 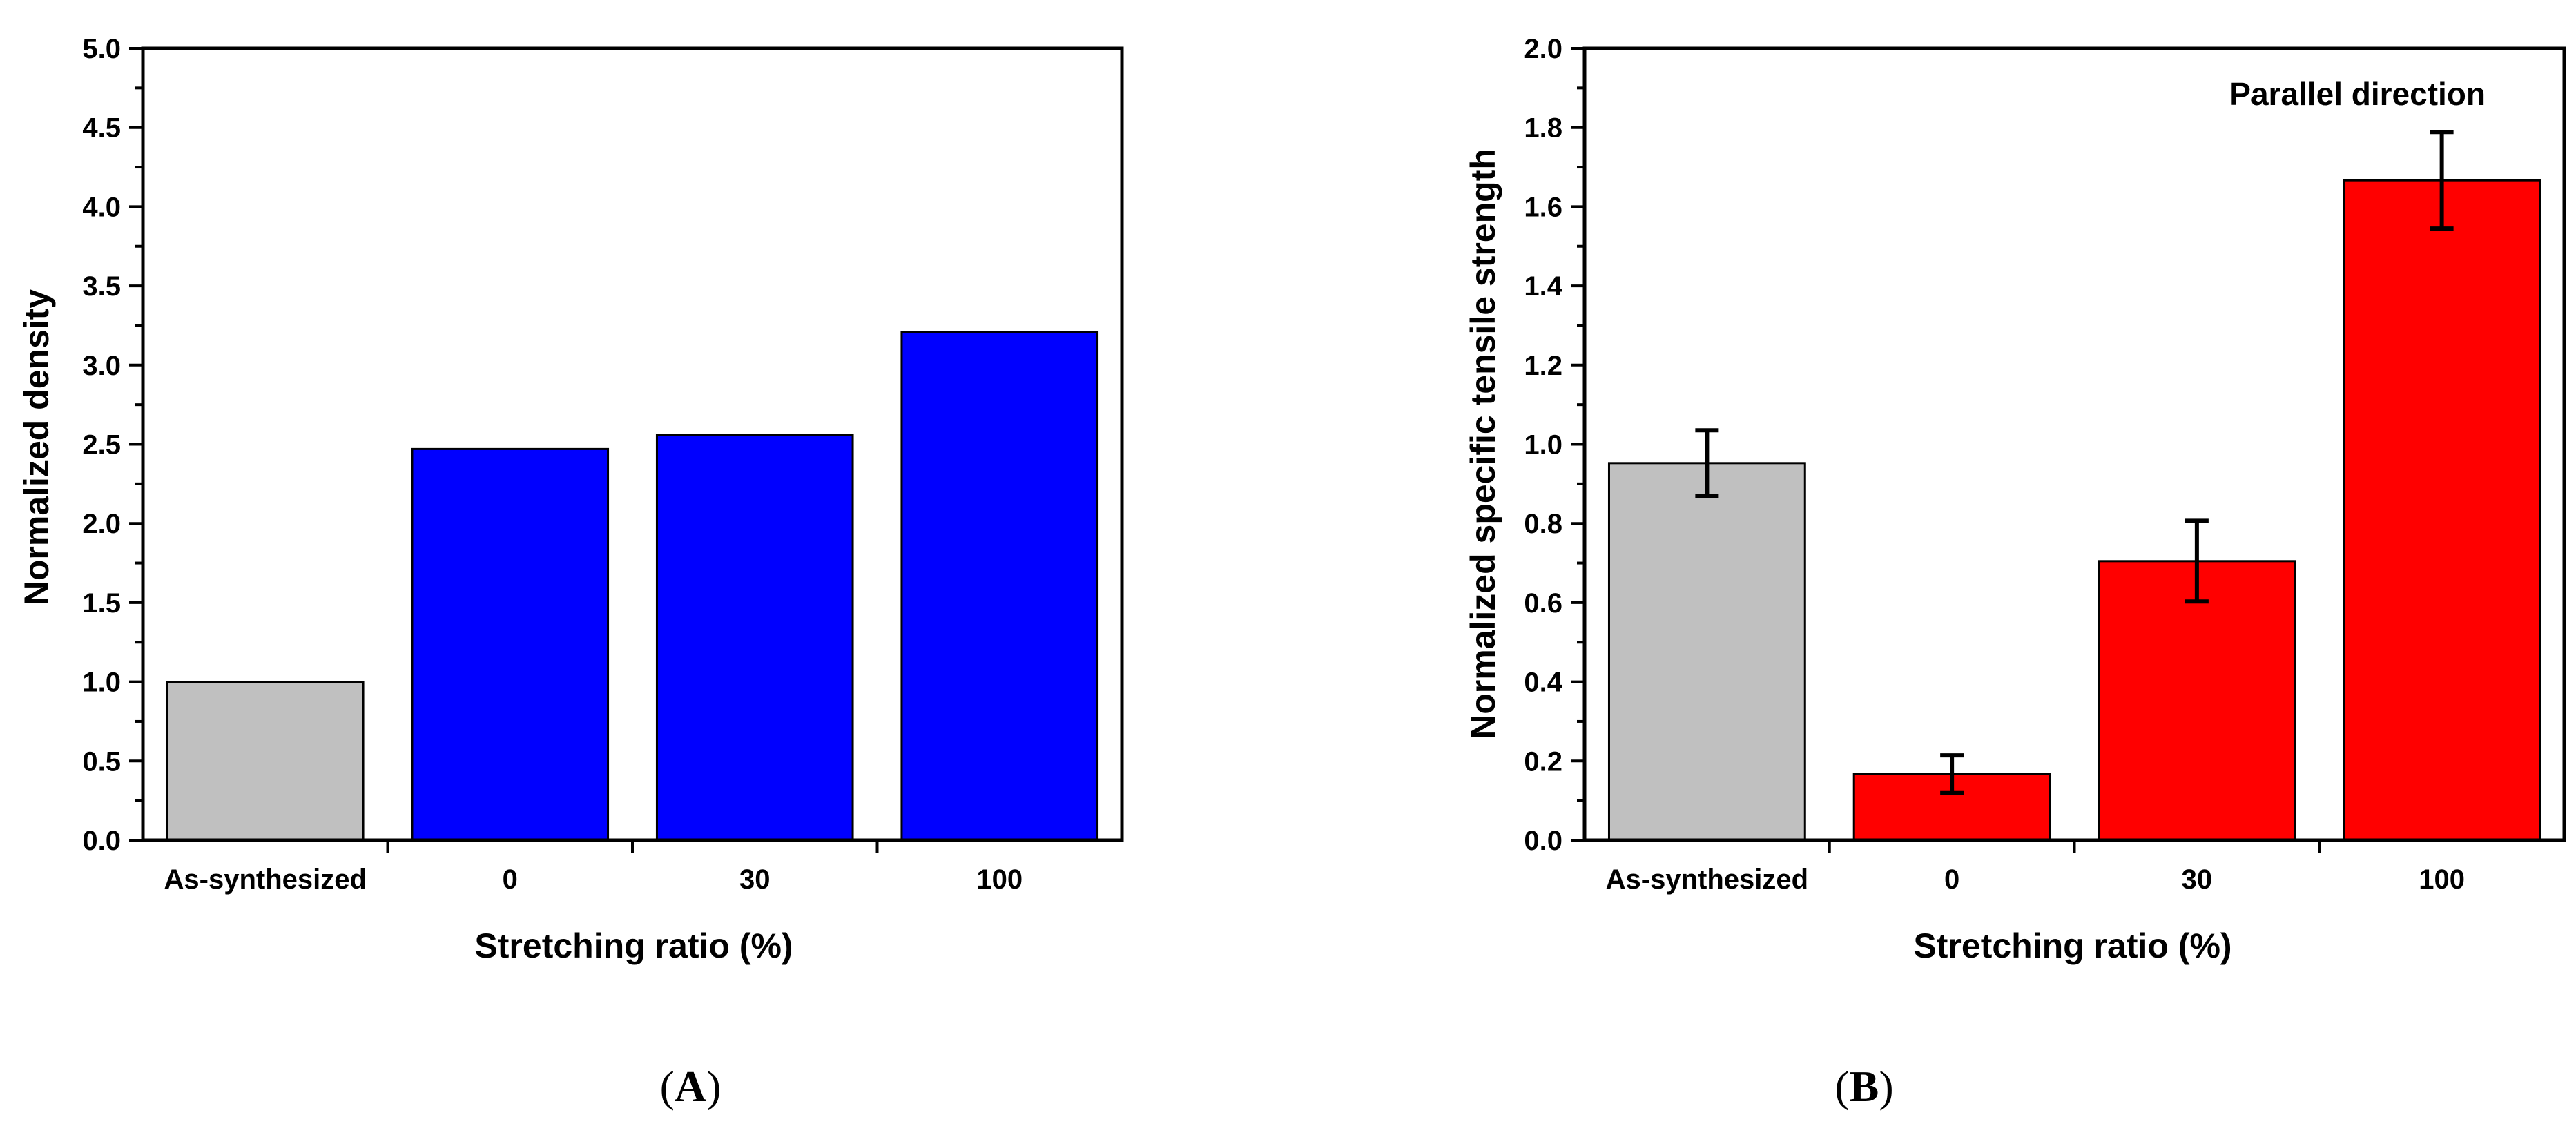 What do you see at coordinates (101, 128) in the screenshot?
I see `panel-a-y-tick-label: 4.5` at bounding box center [101, 128].